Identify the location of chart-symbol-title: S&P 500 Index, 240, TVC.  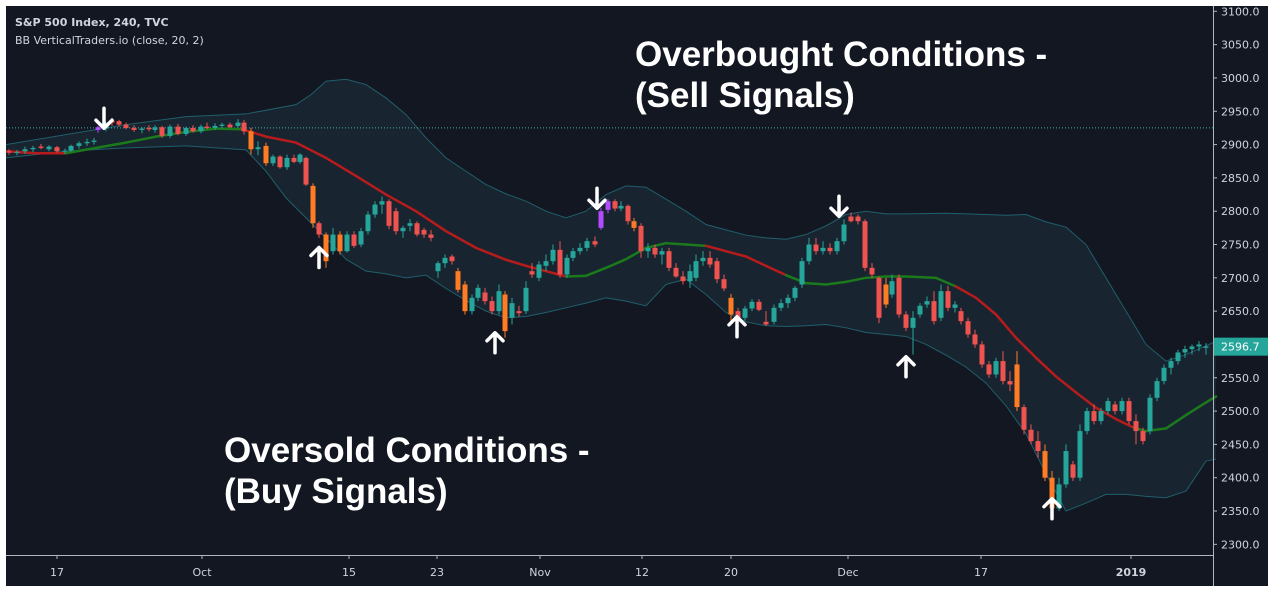
(92, 22).